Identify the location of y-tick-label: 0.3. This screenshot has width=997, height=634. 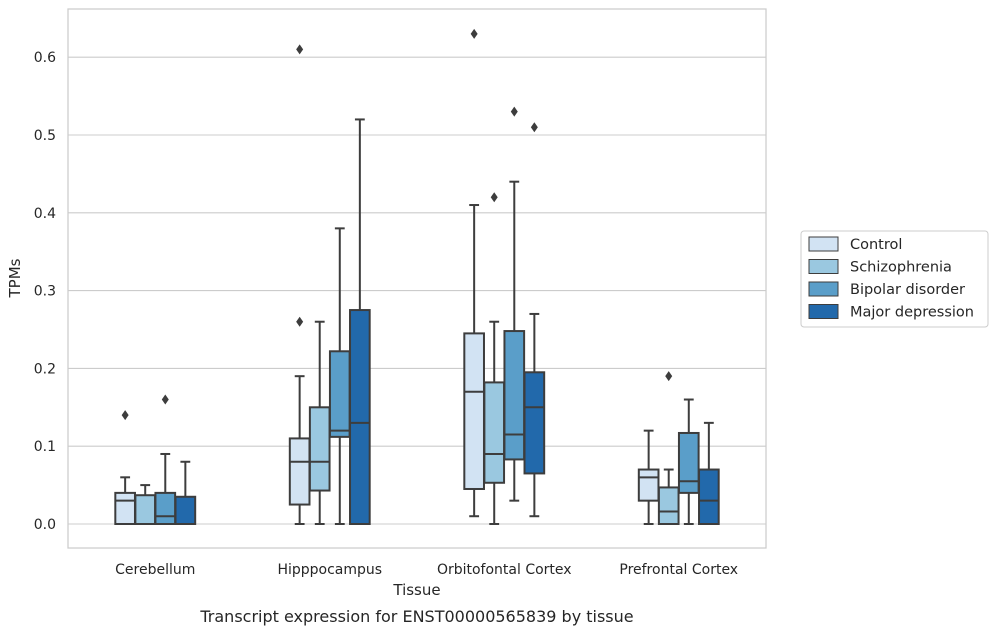
(45, 292).